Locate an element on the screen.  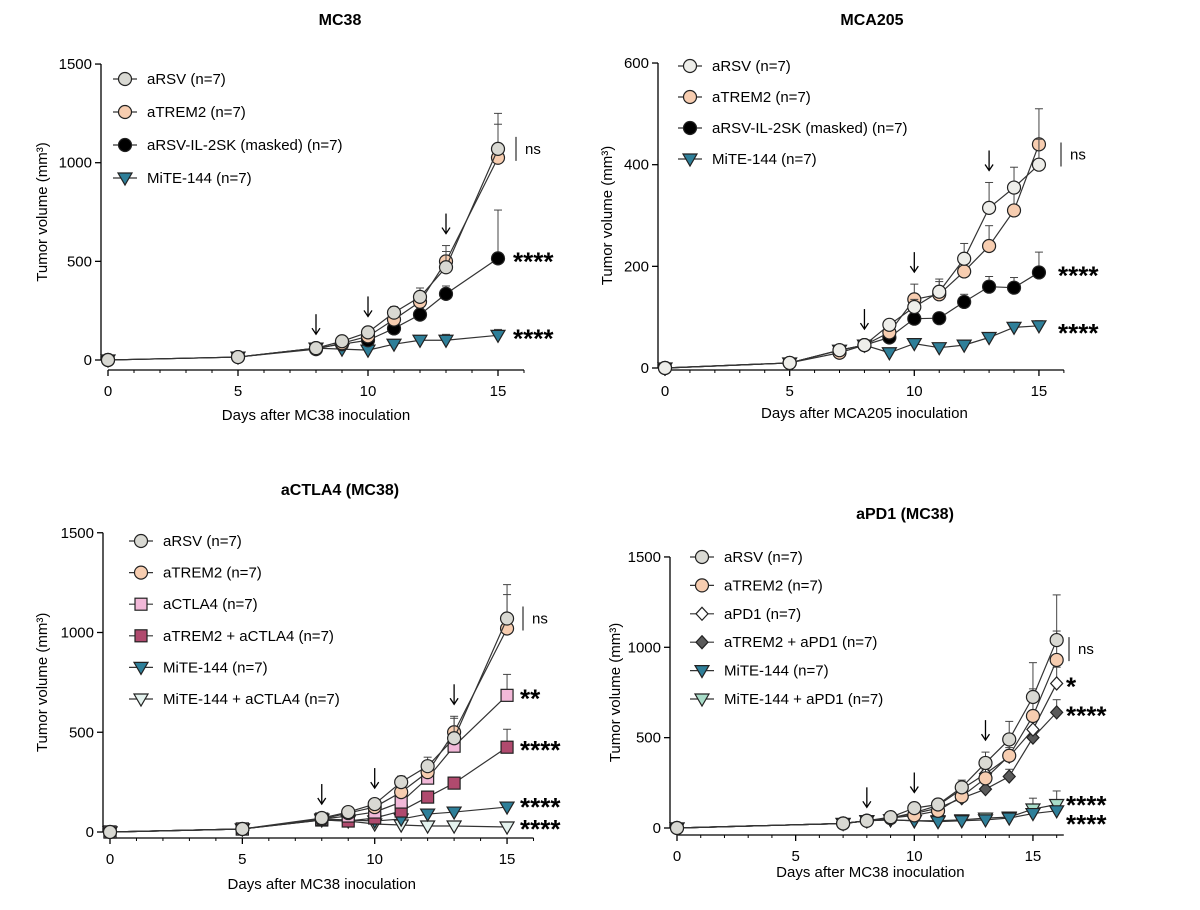
legend-label: aRSV (n=7) is located at coordinates (202, 541).